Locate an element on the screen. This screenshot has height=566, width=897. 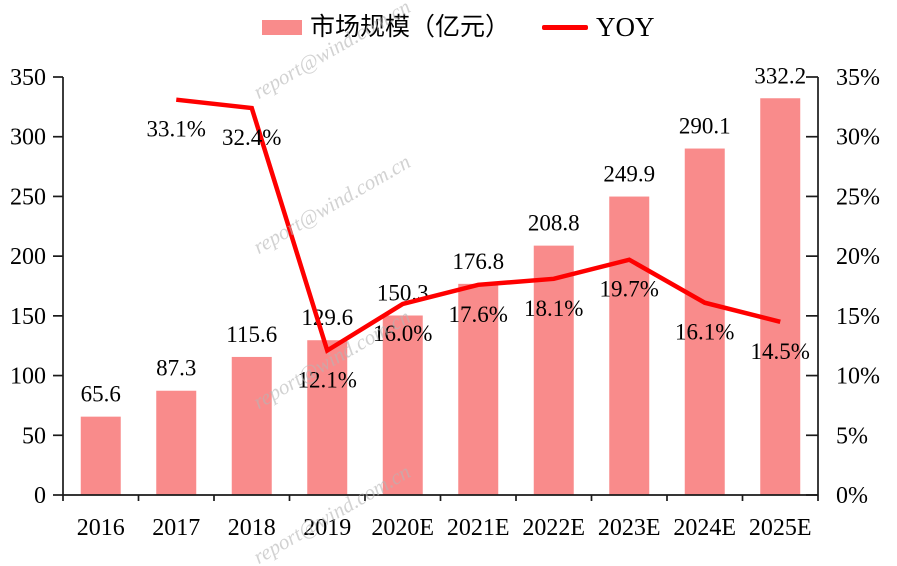
yoy-value-label: 17.6% is located at coordinates (478, 314).